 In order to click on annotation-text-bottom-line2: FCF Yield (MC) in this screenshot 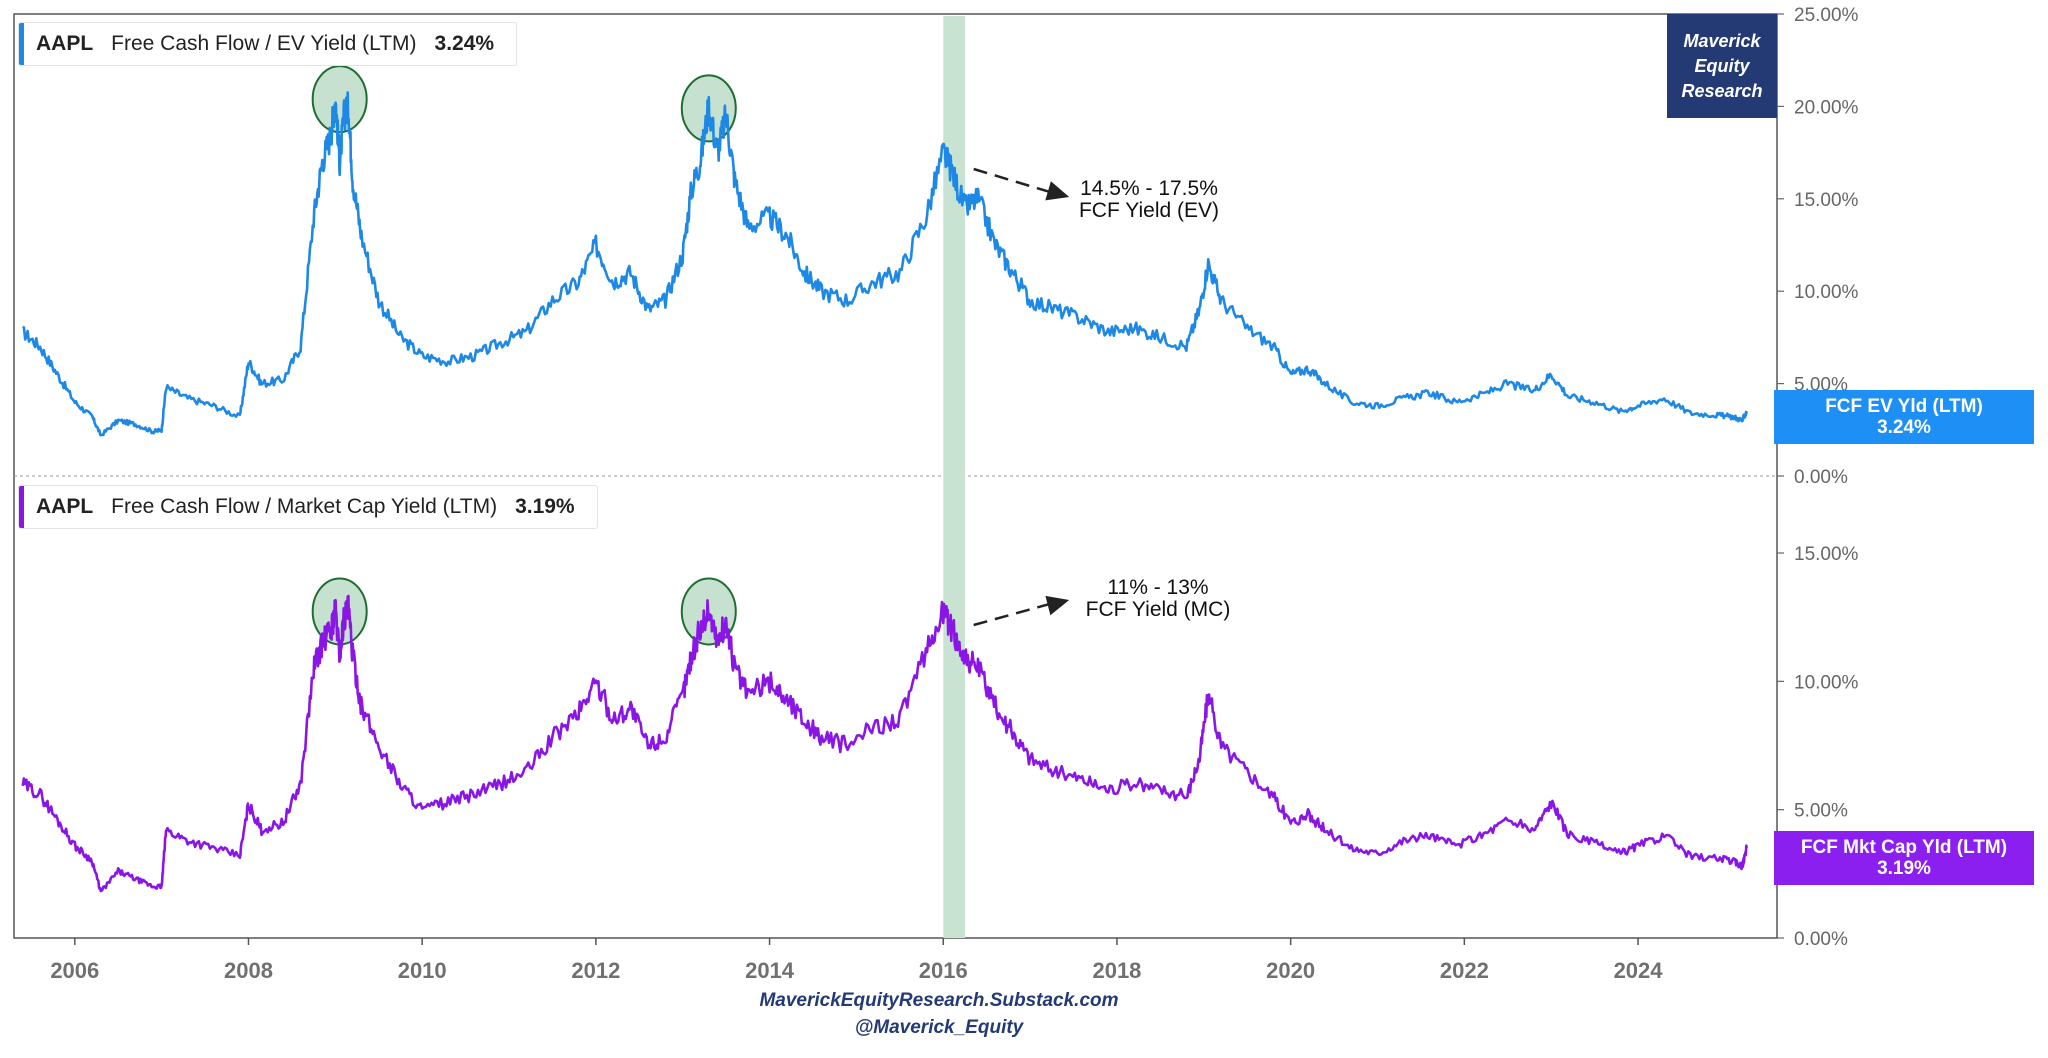, I will do `click(1158, 609)`.